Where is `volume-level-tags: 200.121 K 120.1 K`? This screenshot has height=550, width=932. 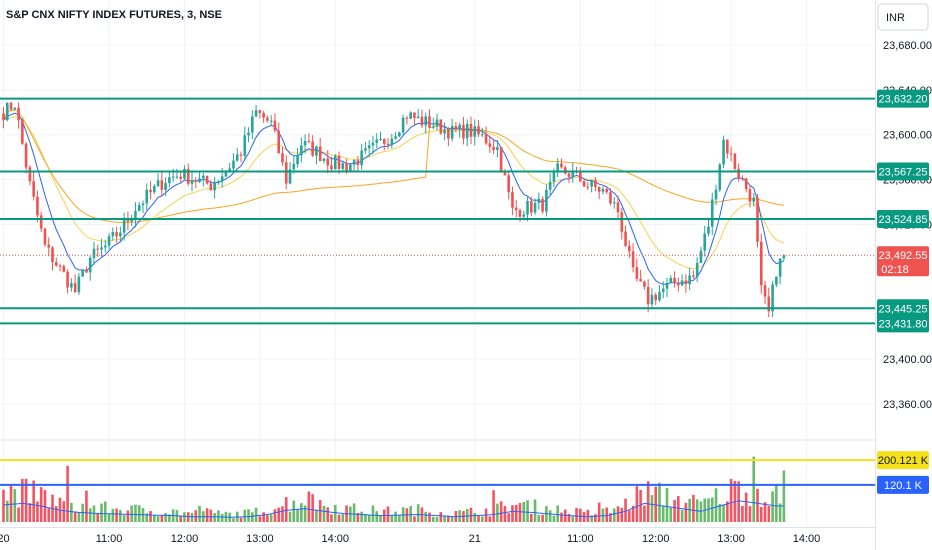 volume-level-tags: 200.121 K 120.1 K is located at coordinates (903, 472).